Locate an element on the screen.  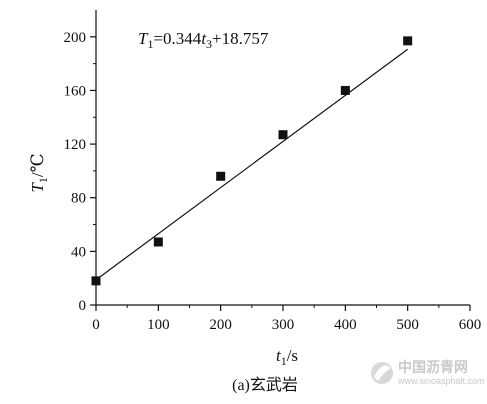
watermark-url: www.sinoasphalt.com is located at coordinates (441, 381).